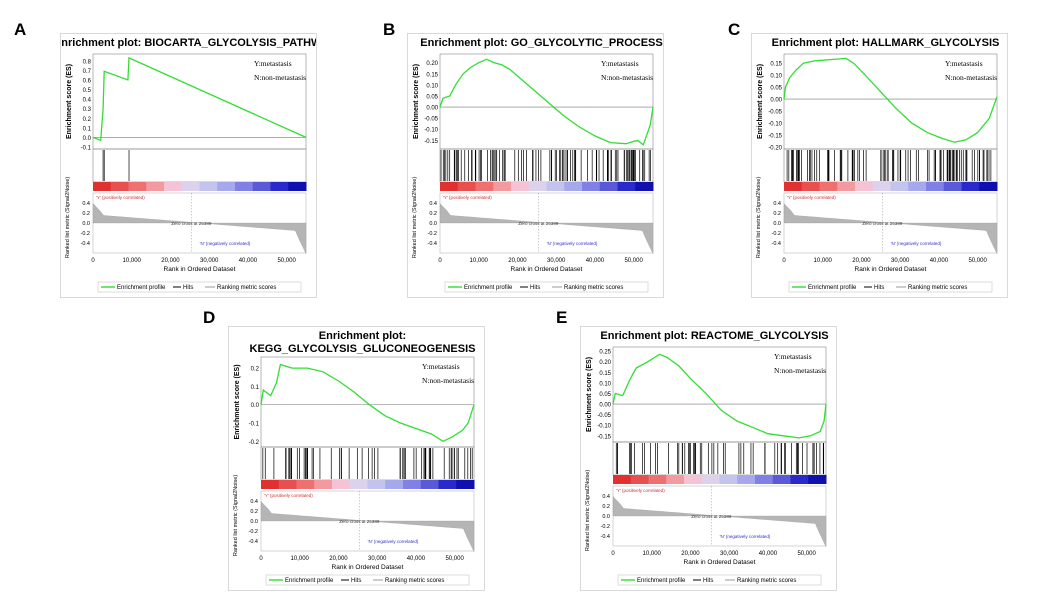 The width and height of the screenshot is (1055, 598). What do you see at coordinates (775, 149) in the screenshot?
I see `es-tick-label: -0.20` at bounding box center [775, 149].